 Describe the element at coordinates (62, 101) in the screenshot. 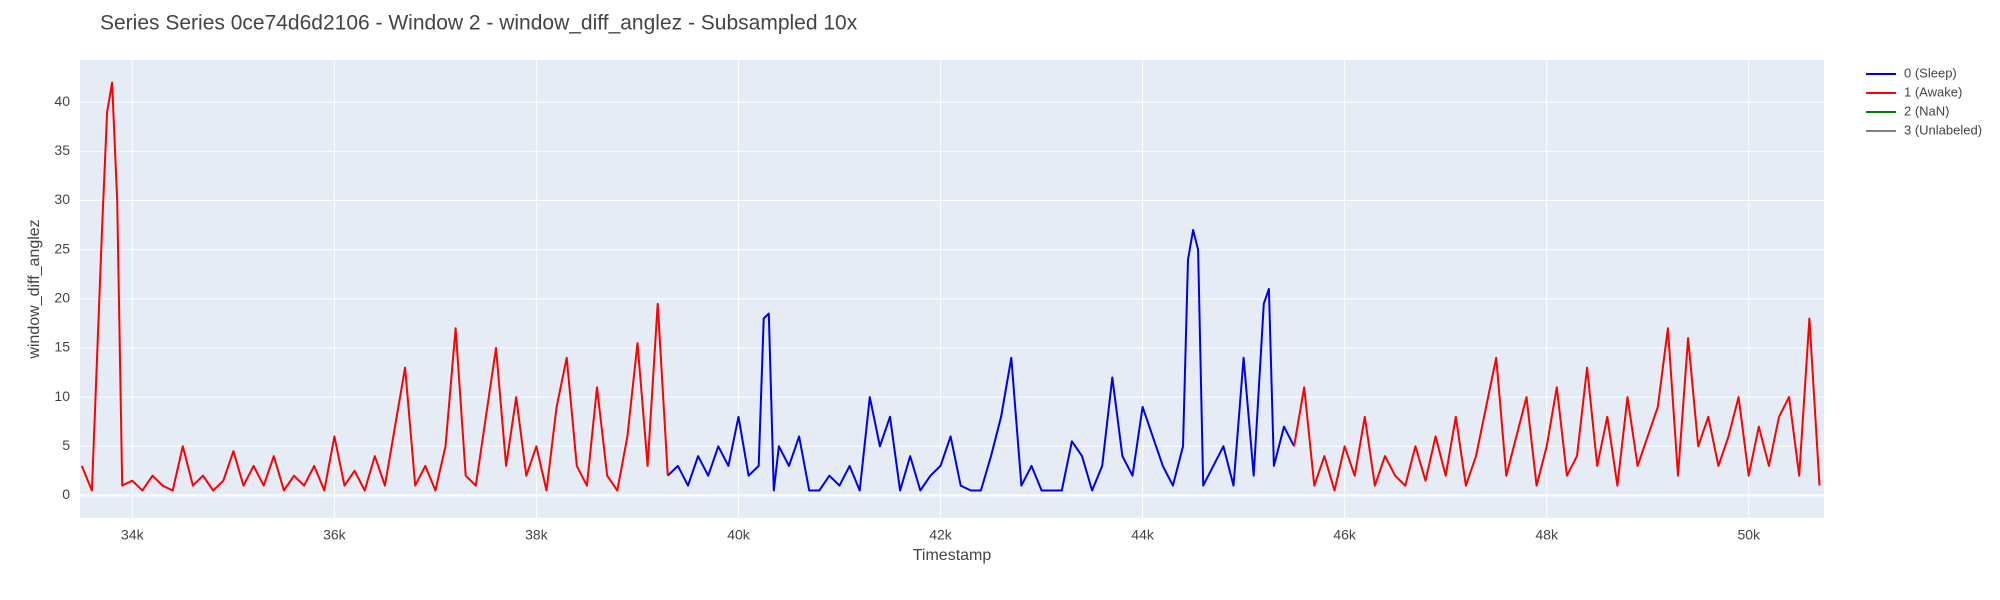

I see `y-tick-label: 40` at that location.